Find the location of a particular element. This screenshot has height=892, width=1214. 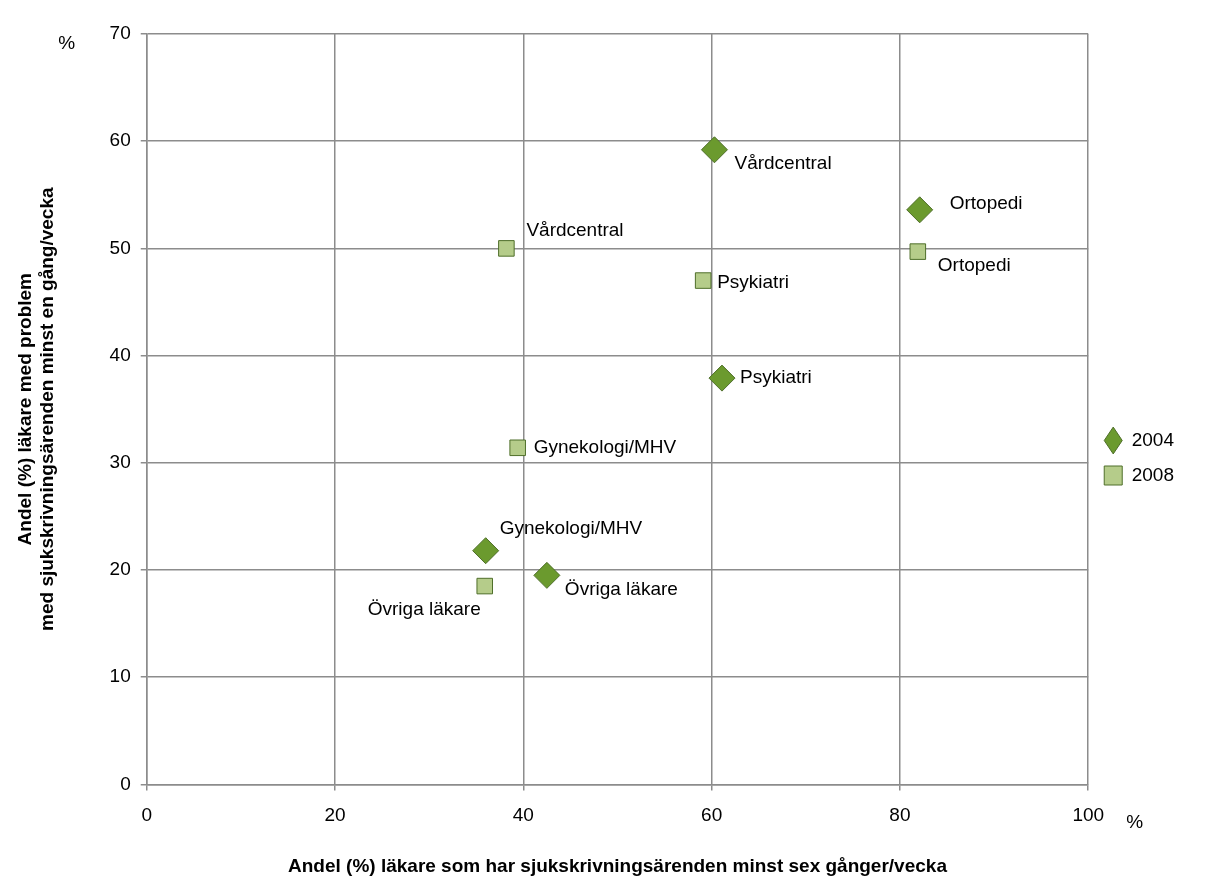

x-axis-title: Andel (%) läkare som har sjukskrivningsärenden minst sex gånger/vecka is located at coordinates (618, 865).